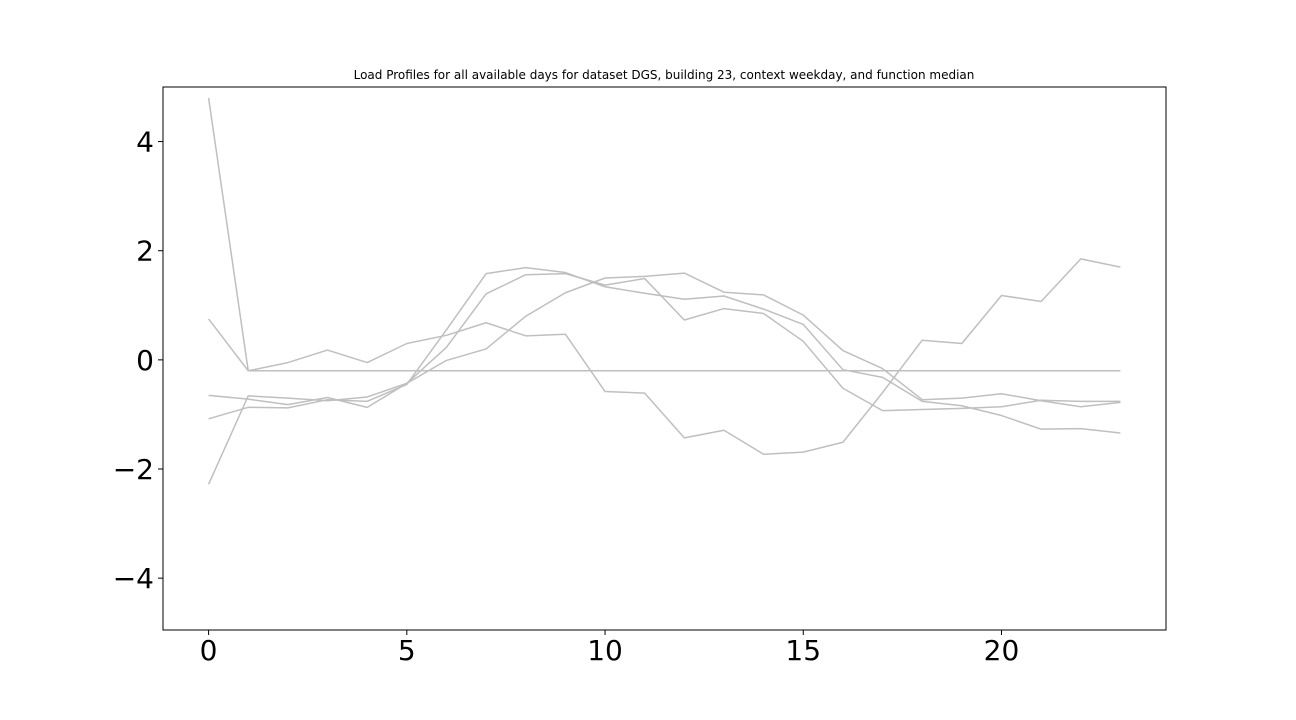 The image size is (1296, 720). What do you see at coordinates (133, 469) in the screenshot?
I see `y-tick-label: −2` at bounding box center [133, 469].